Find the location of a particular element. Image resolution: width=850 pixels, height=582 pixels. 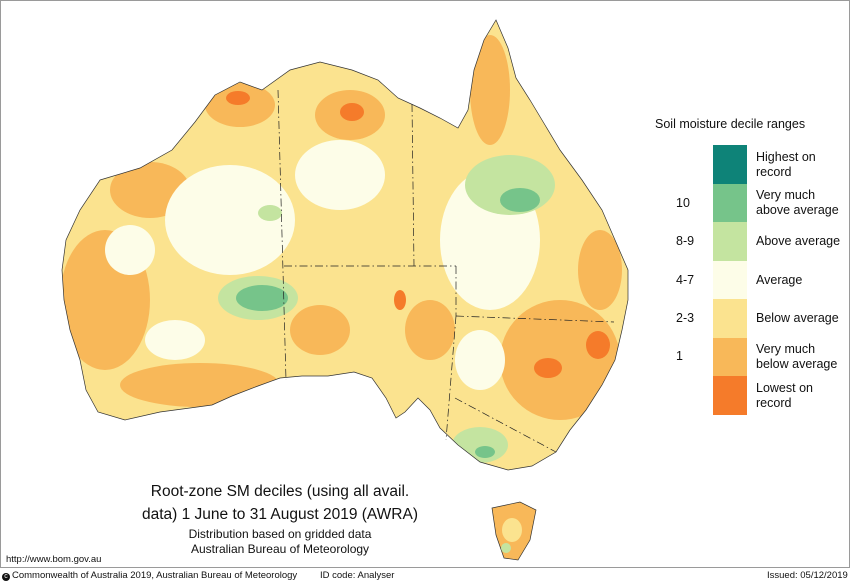

legend-swatch-average is located at coordinates (730, 279).